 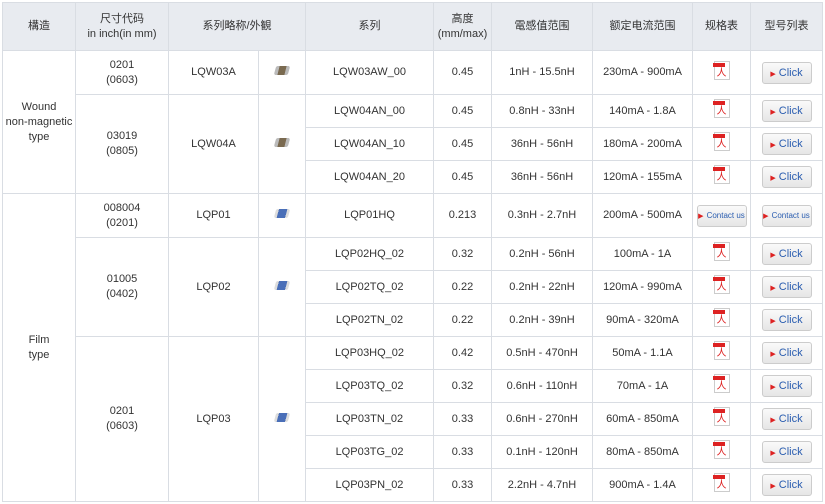 What do you see at coordinates (122, 144) in the screenshot?
I see `size-code-cell: 03019 (0805)` at bounding box center [122, 144].